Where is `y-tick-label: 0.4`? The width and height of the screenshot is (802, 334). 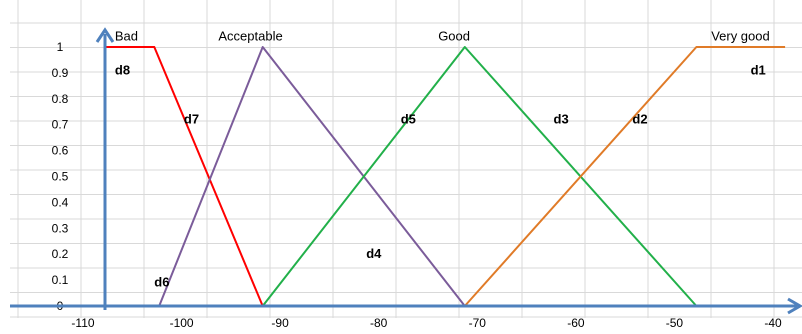
y-tick-label: 0.4 is located at coordinates (60, 202).